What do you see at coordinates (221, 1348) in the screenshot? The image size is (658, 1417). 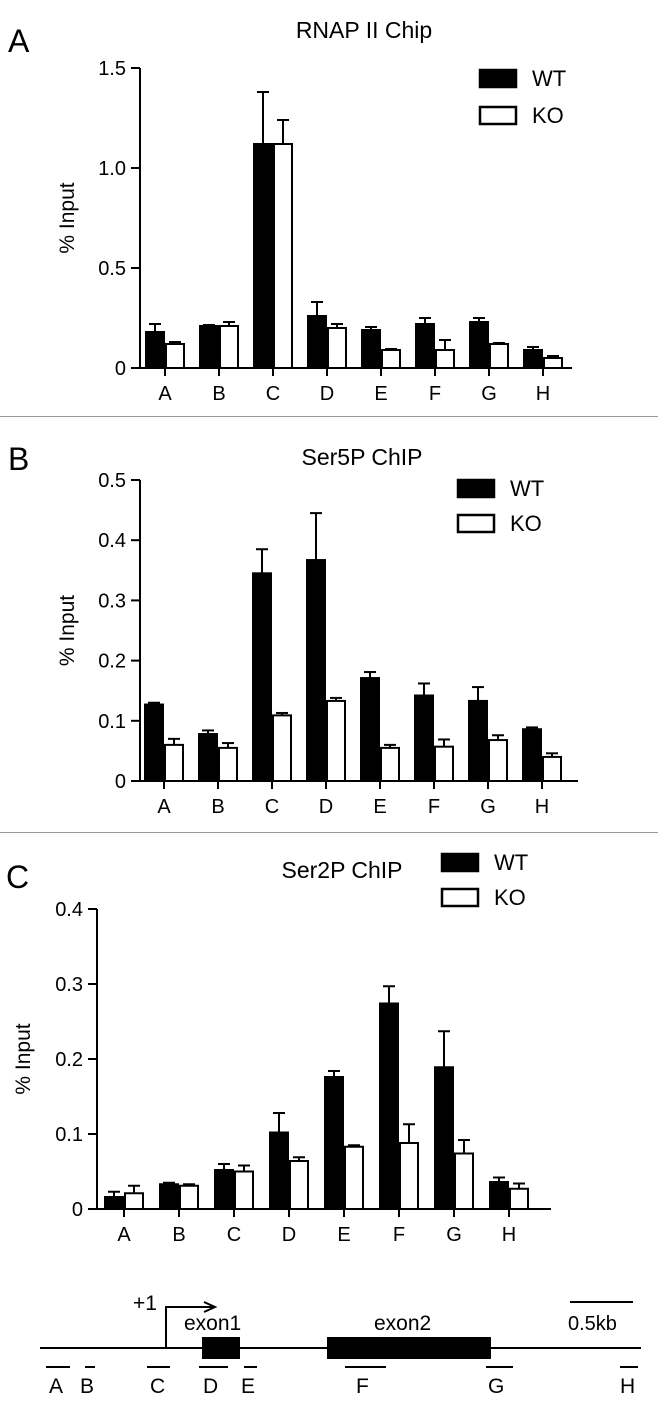 I see `exon1-box` at bounding box center [221, 1348].